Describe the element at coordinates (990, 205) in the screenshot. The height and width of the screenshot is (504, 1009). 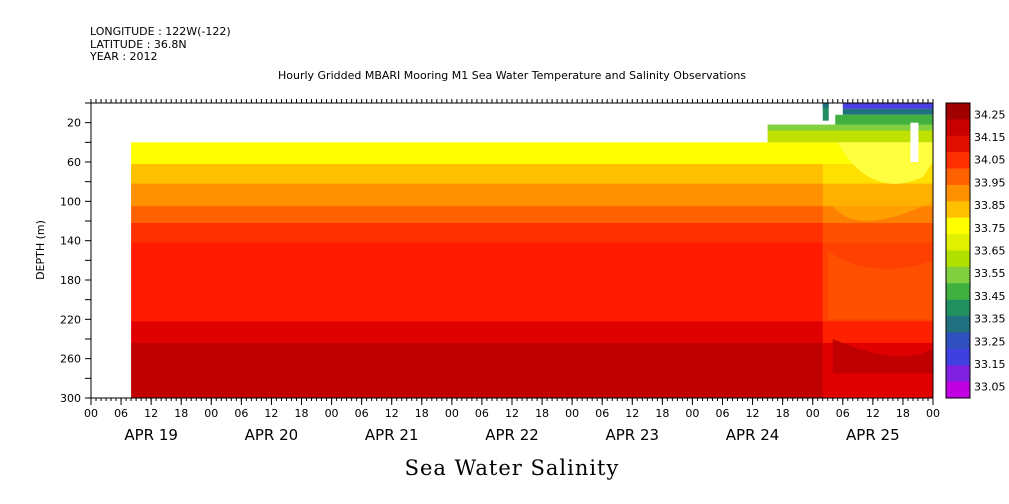
I see `colorbar-label: 33.85` at that location.